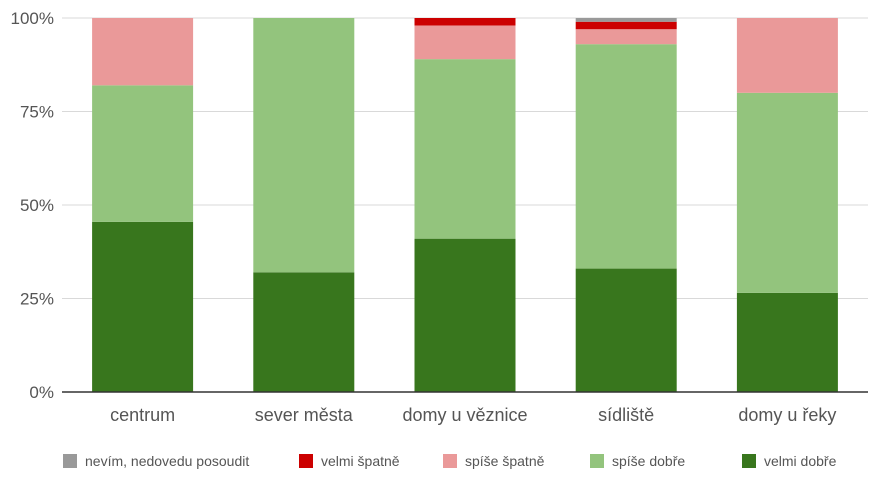 The image size is (881, 484). I want to click on legend-label: velmi dobře, so click(800, 461).